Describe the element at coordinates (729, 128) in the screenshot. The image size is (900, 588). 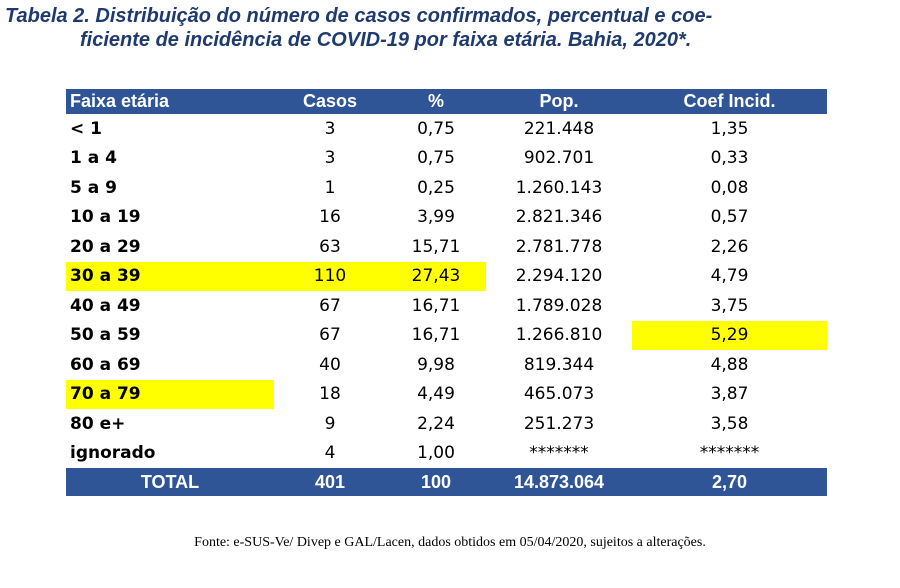
I see `row-coef: 1,35` at that location.